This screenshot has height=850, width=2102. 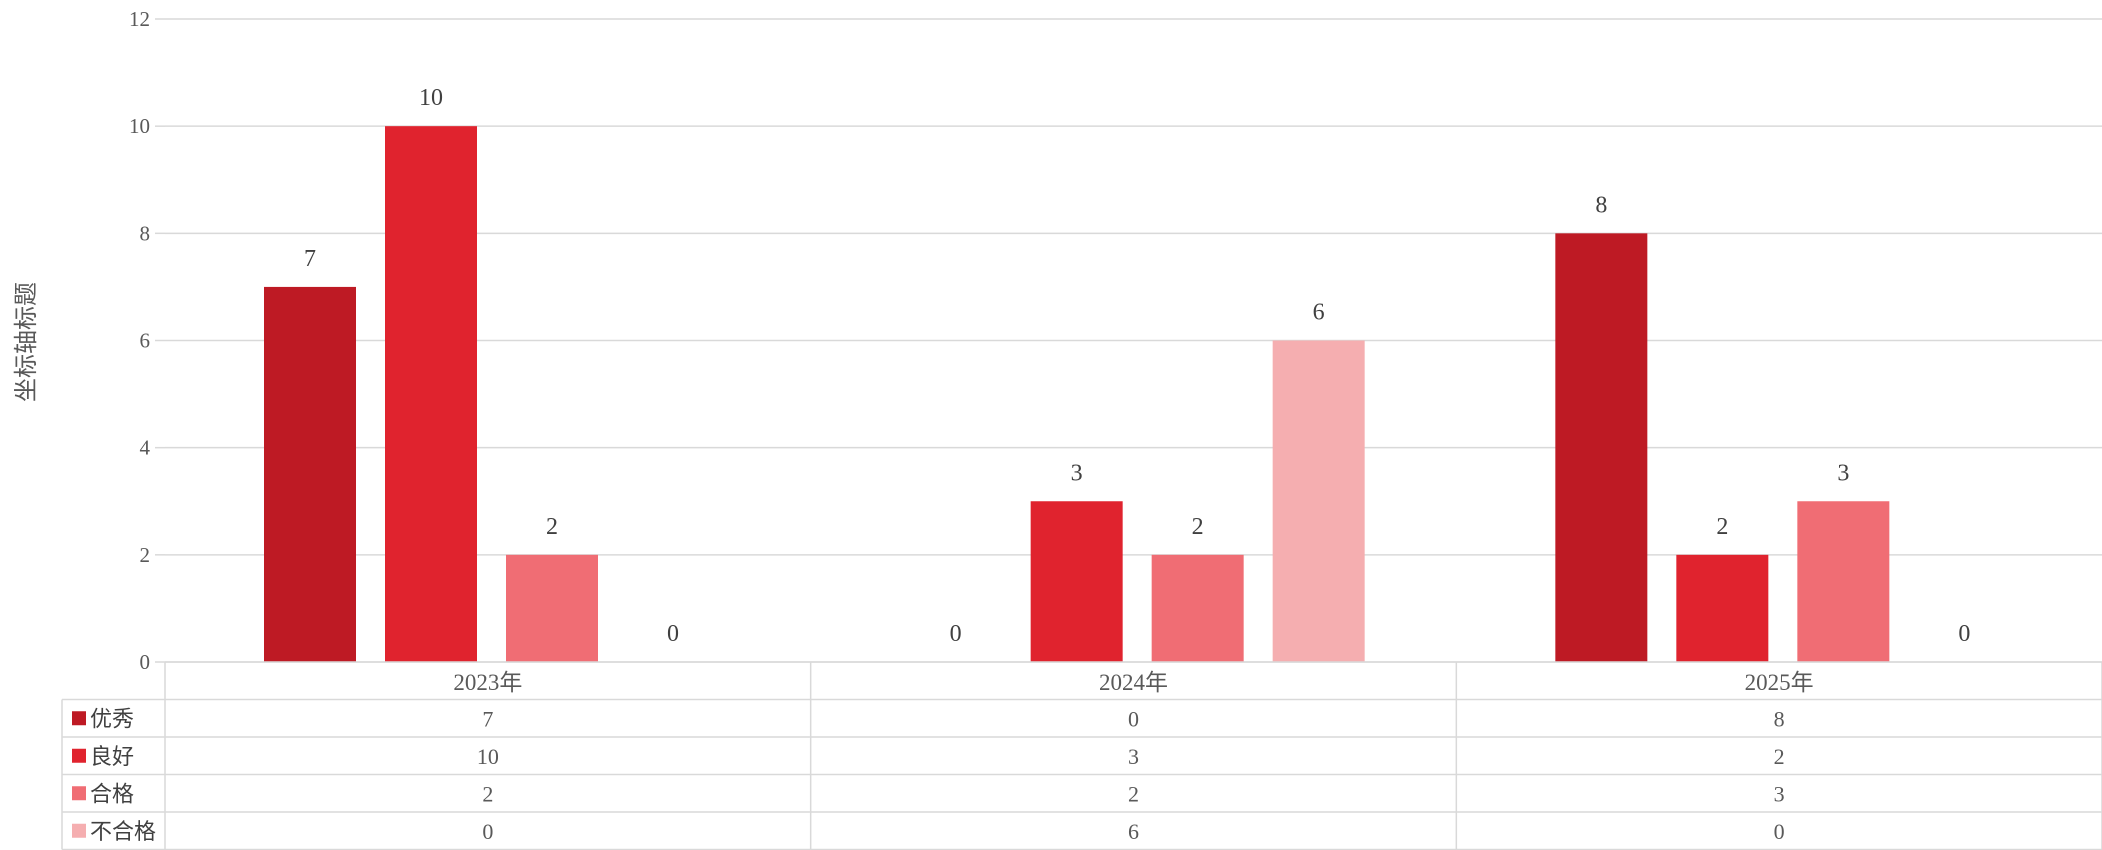 What do you see at coordinates (488, 756) in the screenshot?
I see `table-cell: 10` at bounding box center [488, 756].